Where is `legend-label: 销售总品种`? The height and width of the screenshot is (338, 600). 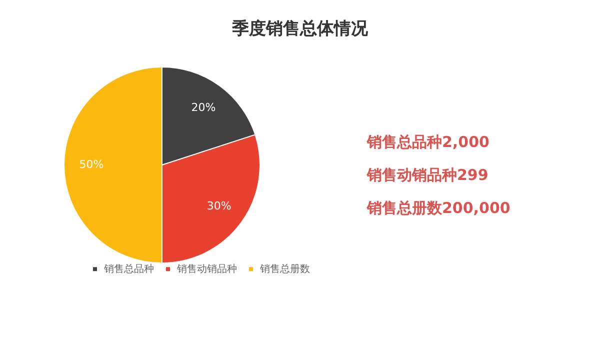
legend-label: 销售总品种 is located at coordinates (128, 269).